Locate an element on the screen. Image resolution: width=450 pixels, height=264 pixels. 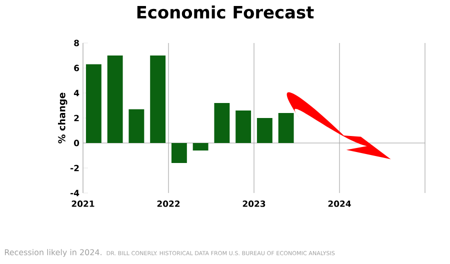
chart-title: Economic Forecast is located at coordinates (225, 12).